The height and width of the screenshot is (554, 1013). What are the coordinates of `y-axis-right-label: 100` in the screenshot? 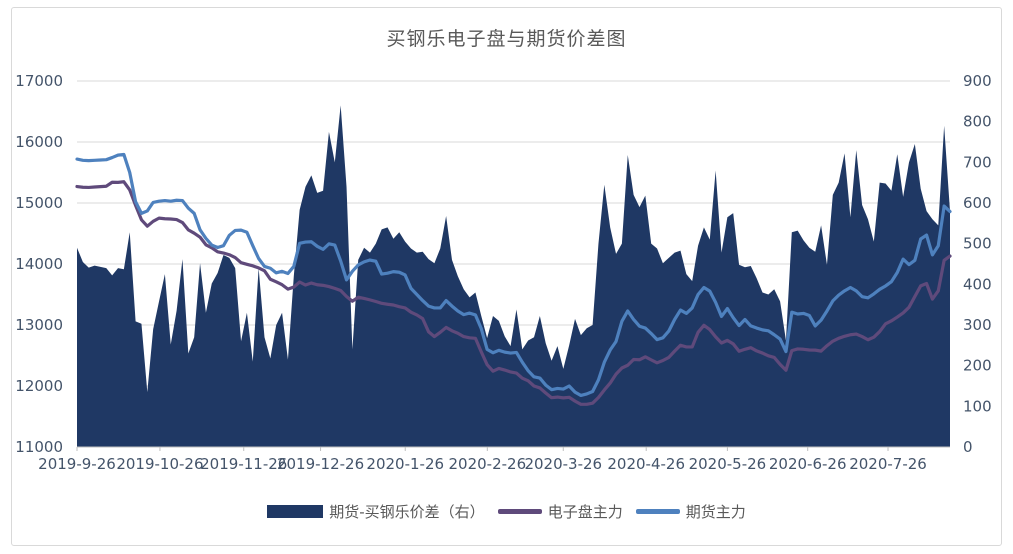 It's located at (977, 406).